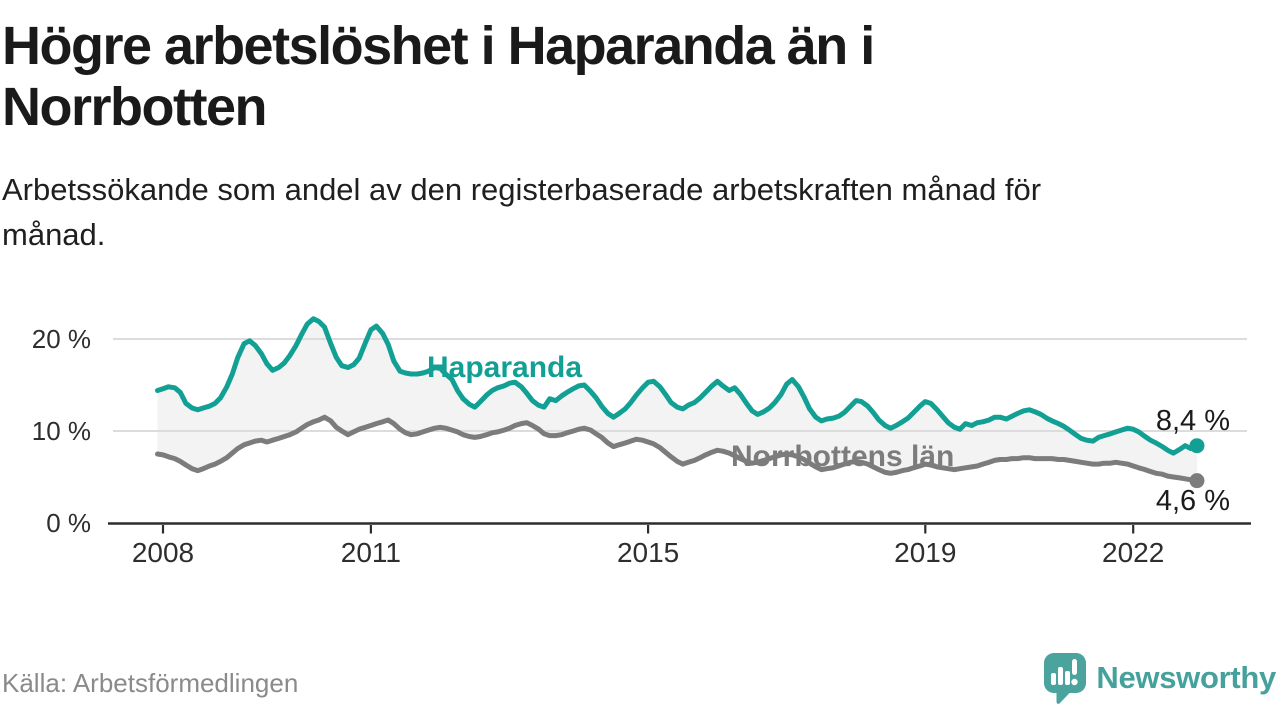 The image size is (1280, 720). What do you see at coordinates (1197, 446) in the screenshot?
I see `end-dot-haparanda` at bounding box center [1197, 446].